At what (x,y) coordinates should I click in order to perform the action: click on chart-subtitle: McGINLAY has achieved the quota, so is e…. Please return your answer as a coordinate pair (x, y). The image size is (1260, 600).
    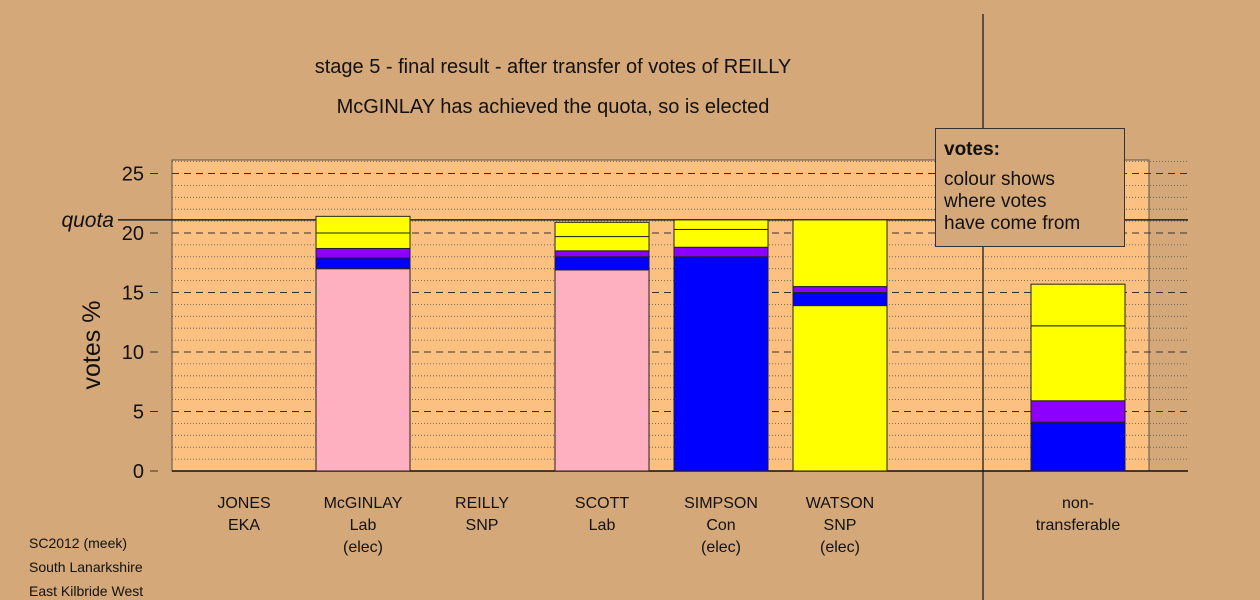
    Looking at the image, I should click on (553, 107).